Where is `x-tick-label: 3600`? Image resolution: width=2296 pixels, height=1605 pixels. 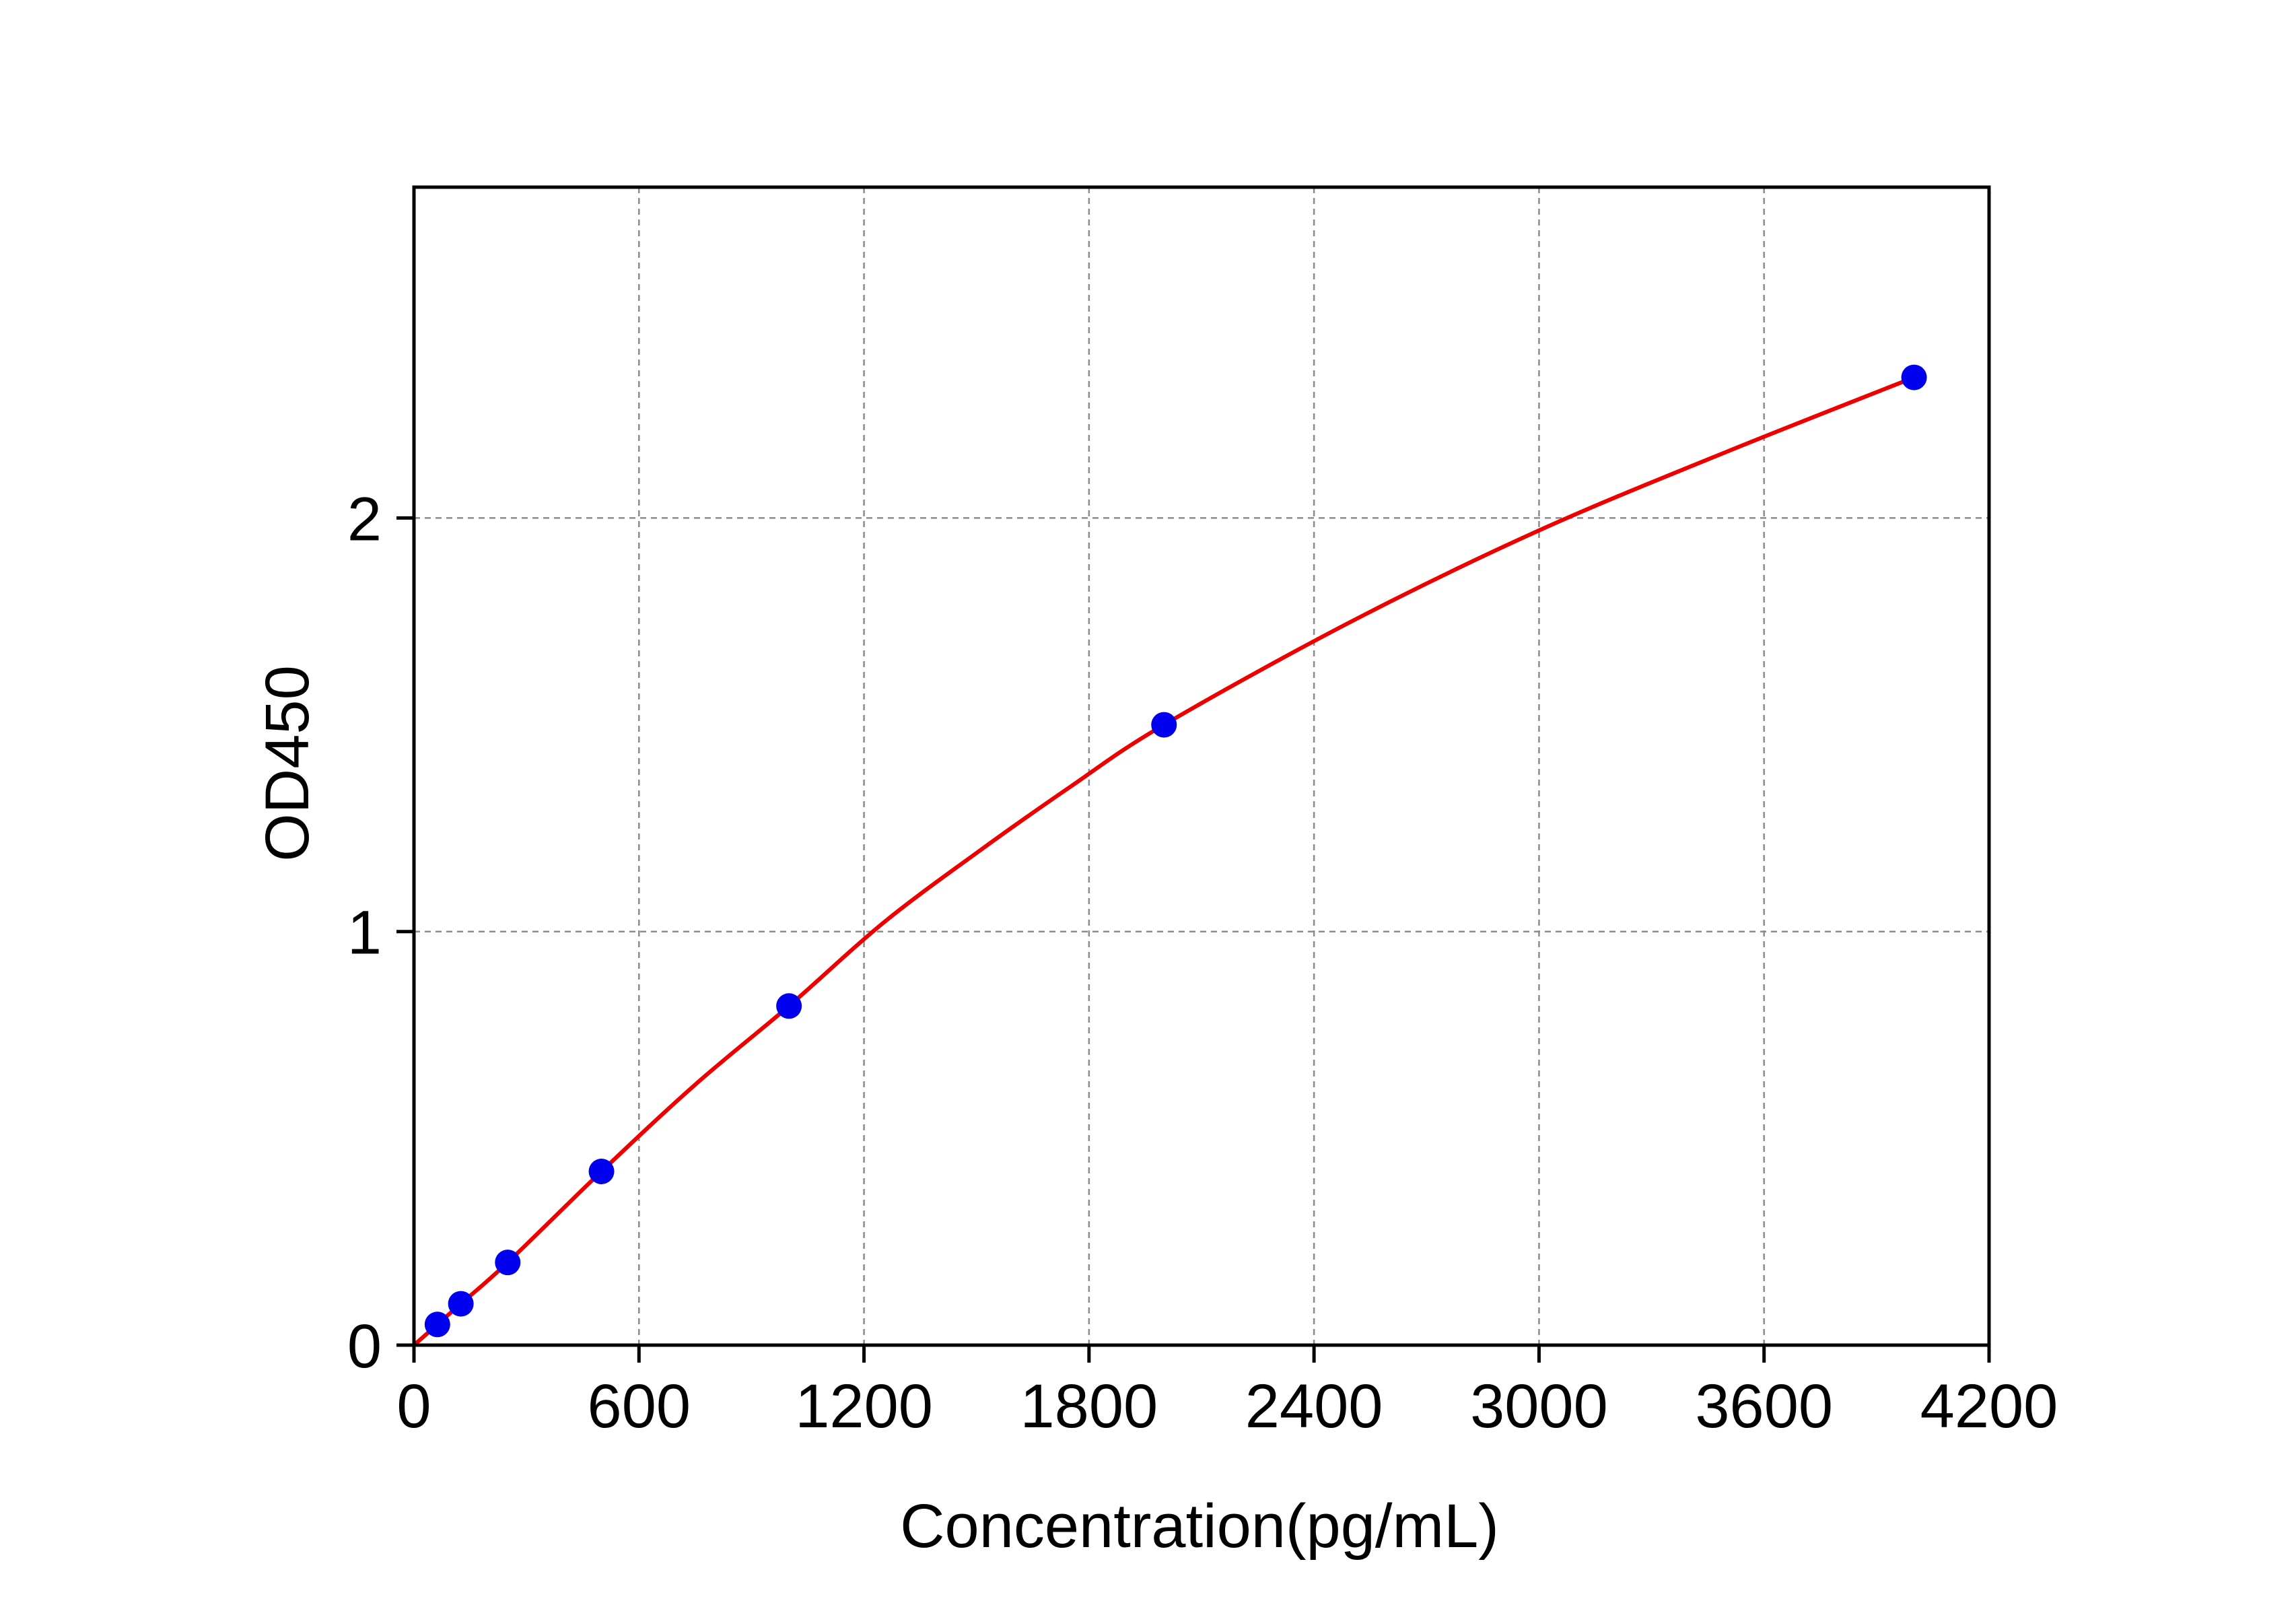 x-tick-label: 3600 is located at coordinates (1764, 1406).